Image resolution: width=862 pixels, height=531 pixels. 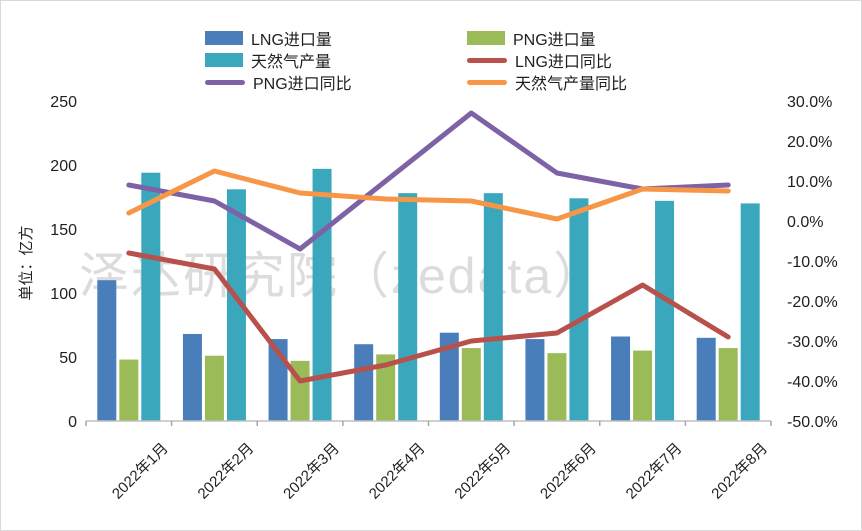 I want to click on bar-天然气产量-2022年8月, so click(x=750, y=312).